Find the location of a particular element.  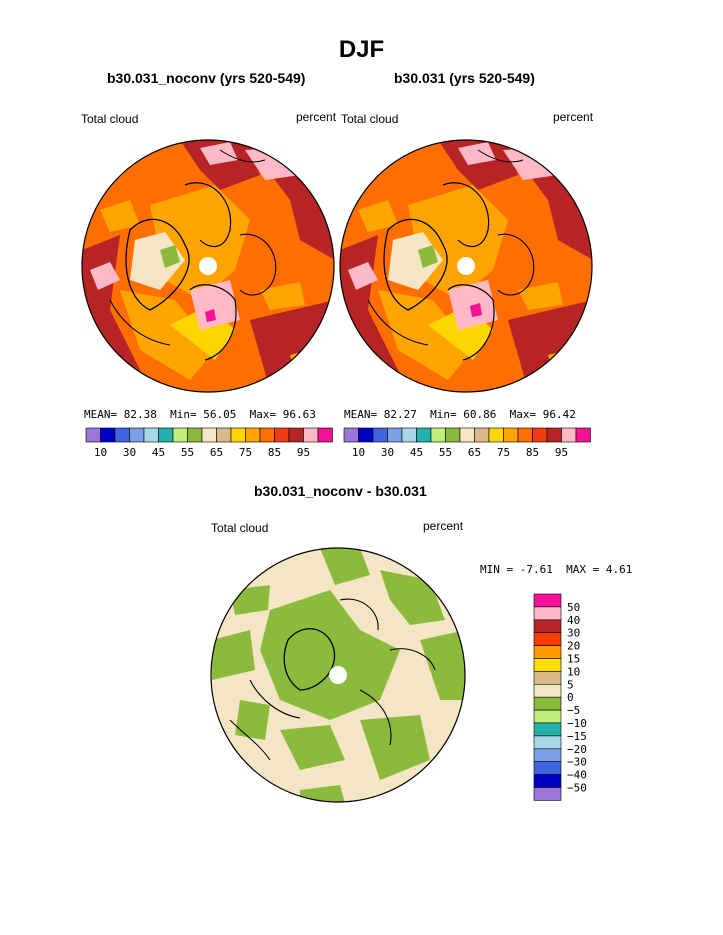

left-min-label: Min= is located at coordinates (183, 414).